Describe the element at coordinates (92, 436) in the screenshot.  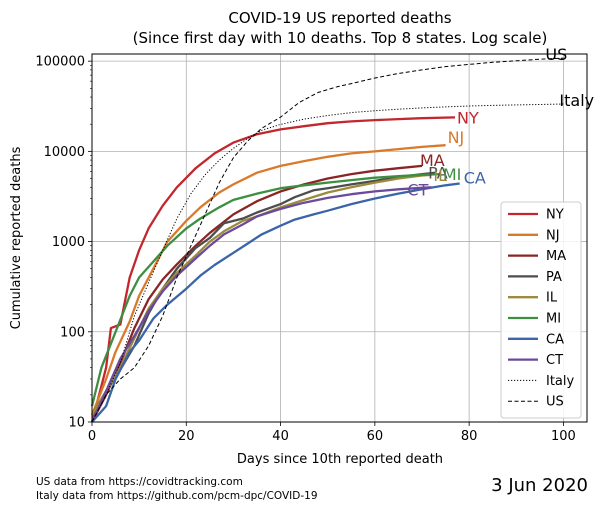
I see `x-tick-label: 0` at that location.